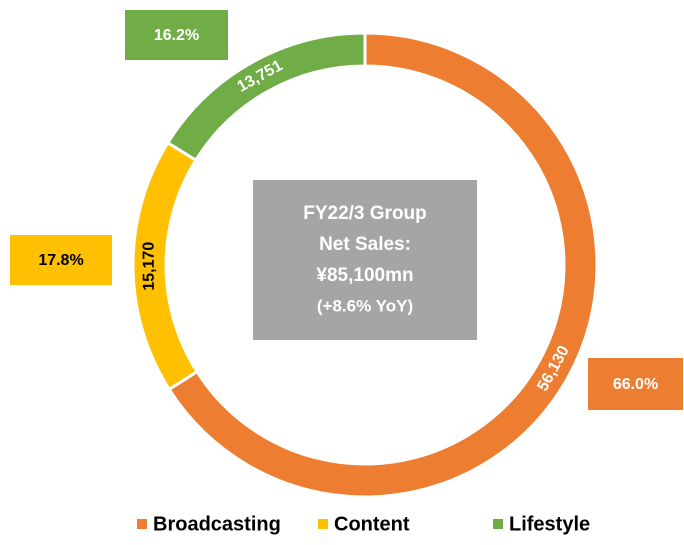  I want to click on percentage-label: 66.0%, so click(635, 384).